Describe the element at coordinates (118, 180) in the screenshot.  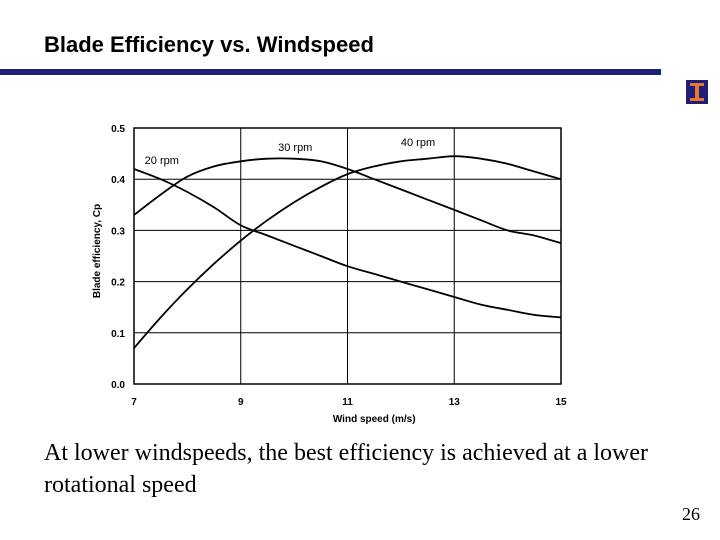
I see `y-tick-label: 0.4` at that location.